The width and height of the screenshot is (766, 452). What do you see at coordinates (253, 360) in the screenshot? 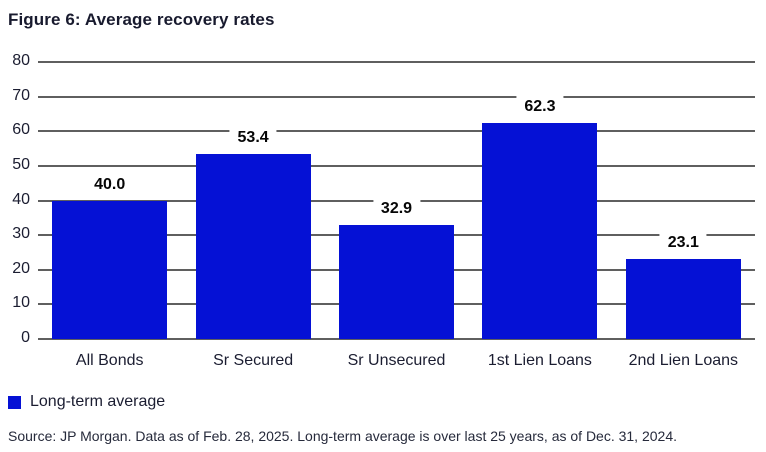
I see `category-label: Sr Secured` at bounding box center [253, 360].